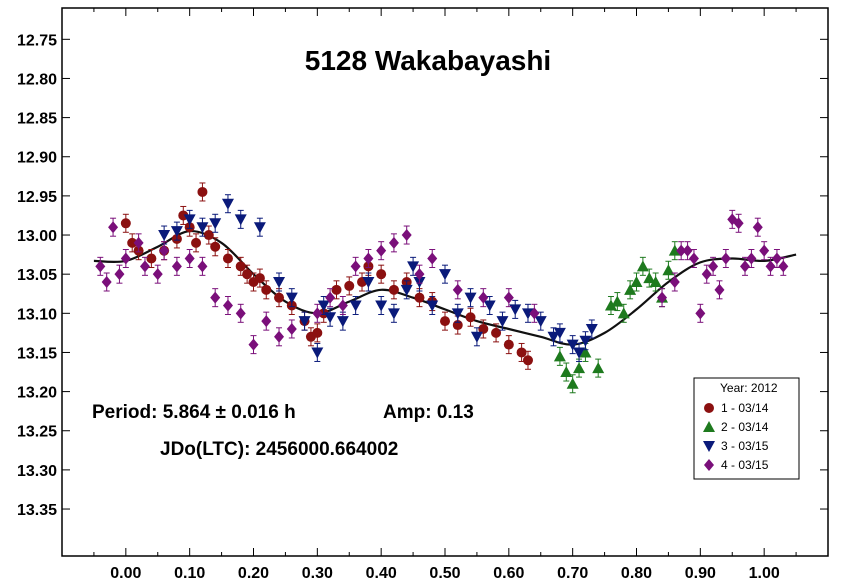  Describe the element at coordinates (37, 510) in the screenshot. I see `y-tick-label: 13.35` at that location.